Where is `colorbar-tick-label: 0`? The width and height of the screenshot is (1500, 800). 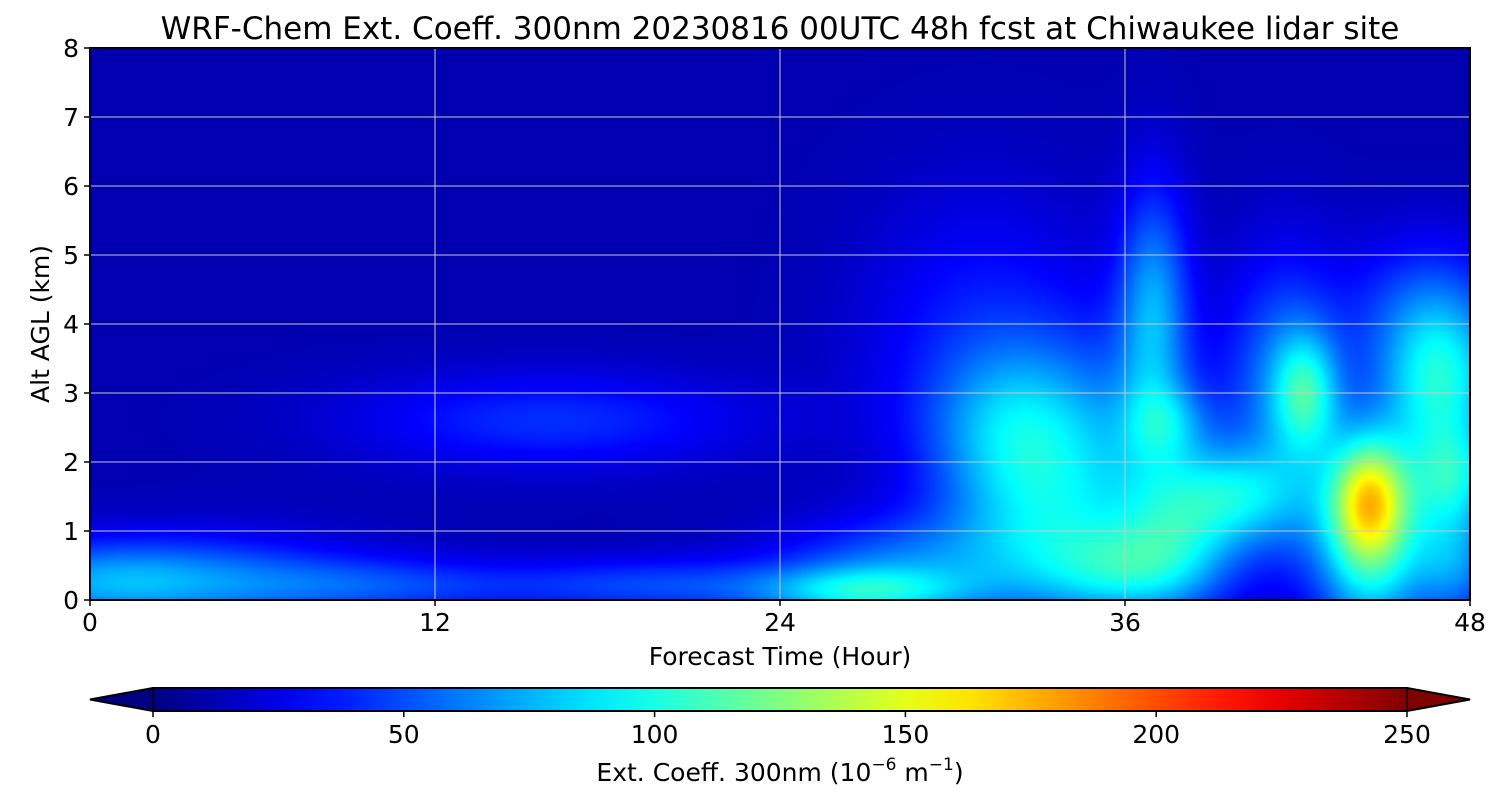
colorbar-tick-label: 0 is located at coordinates (153, 734).